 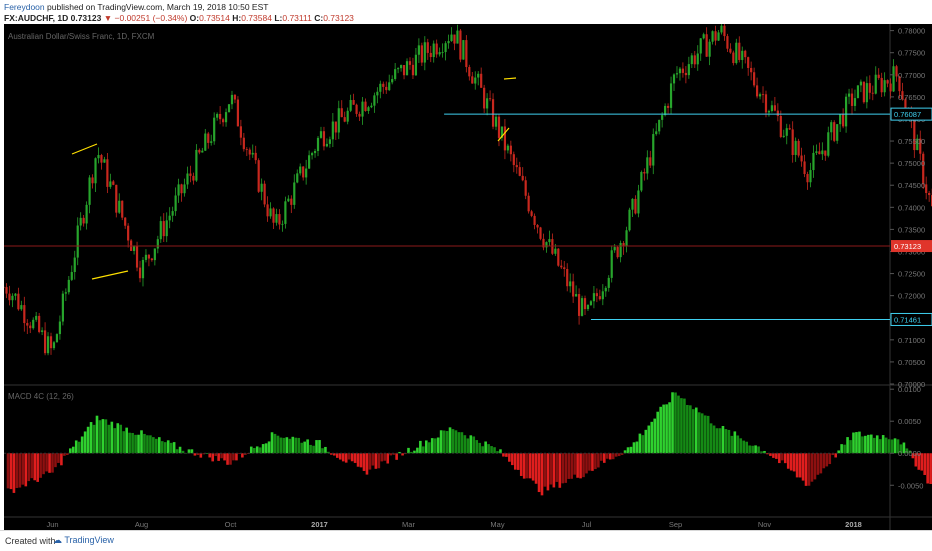 I want to click on support-label: 0.71461, so click(x=907, y=319).